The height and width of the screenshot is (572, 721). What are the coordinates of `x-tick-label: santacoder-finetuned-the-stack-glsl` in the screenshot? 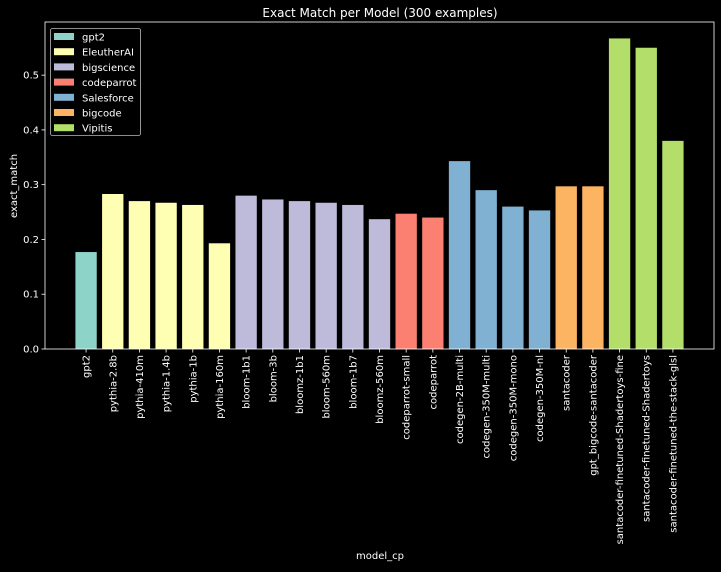 It's located at (673, 444).